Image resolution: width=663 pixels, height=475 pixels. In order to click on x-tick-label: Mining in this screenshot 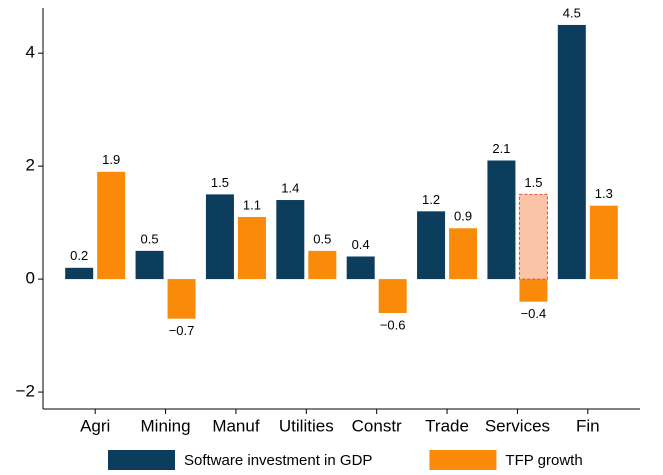, I will do `click(166, 425)`.